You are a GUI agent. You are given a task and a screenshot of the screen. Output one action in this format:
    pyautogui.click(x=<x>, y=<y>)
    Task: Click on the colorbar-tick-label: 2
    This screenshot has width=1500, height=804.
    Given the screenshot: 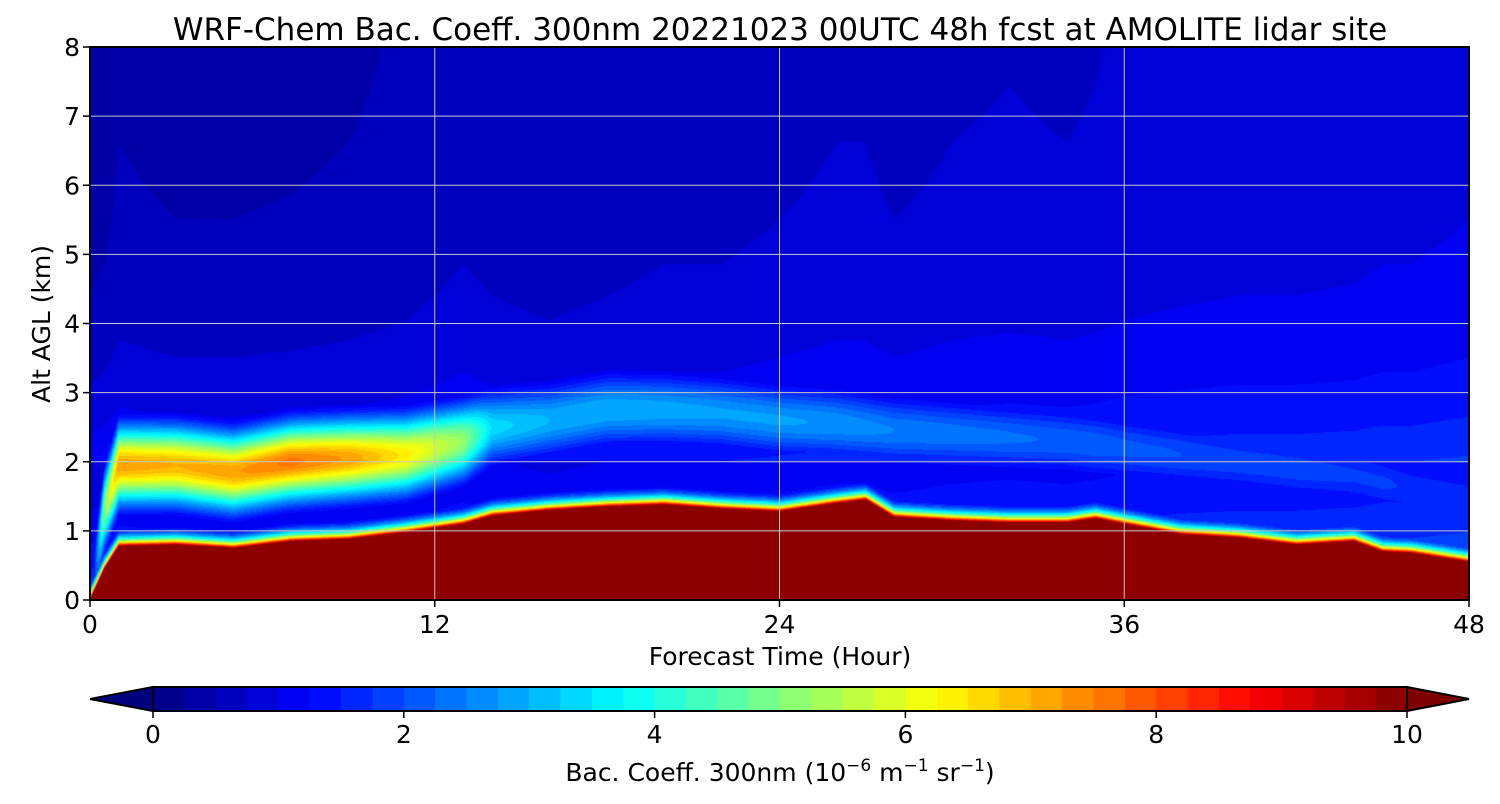 What is the action you would take?
    pyautogui.click(x=404, y=734)
    